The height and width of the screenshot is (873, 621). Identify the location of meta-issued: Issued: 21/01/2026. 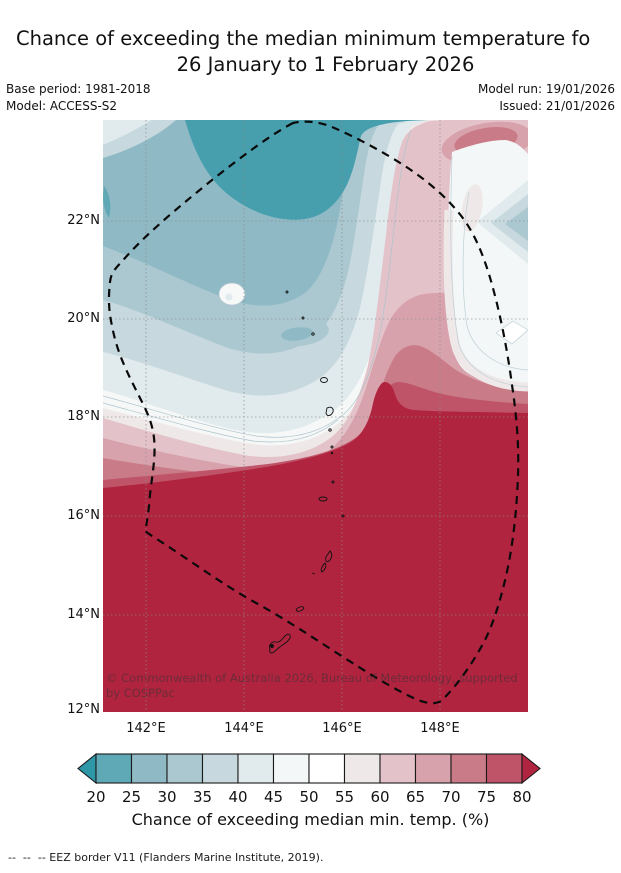
(557, 106).